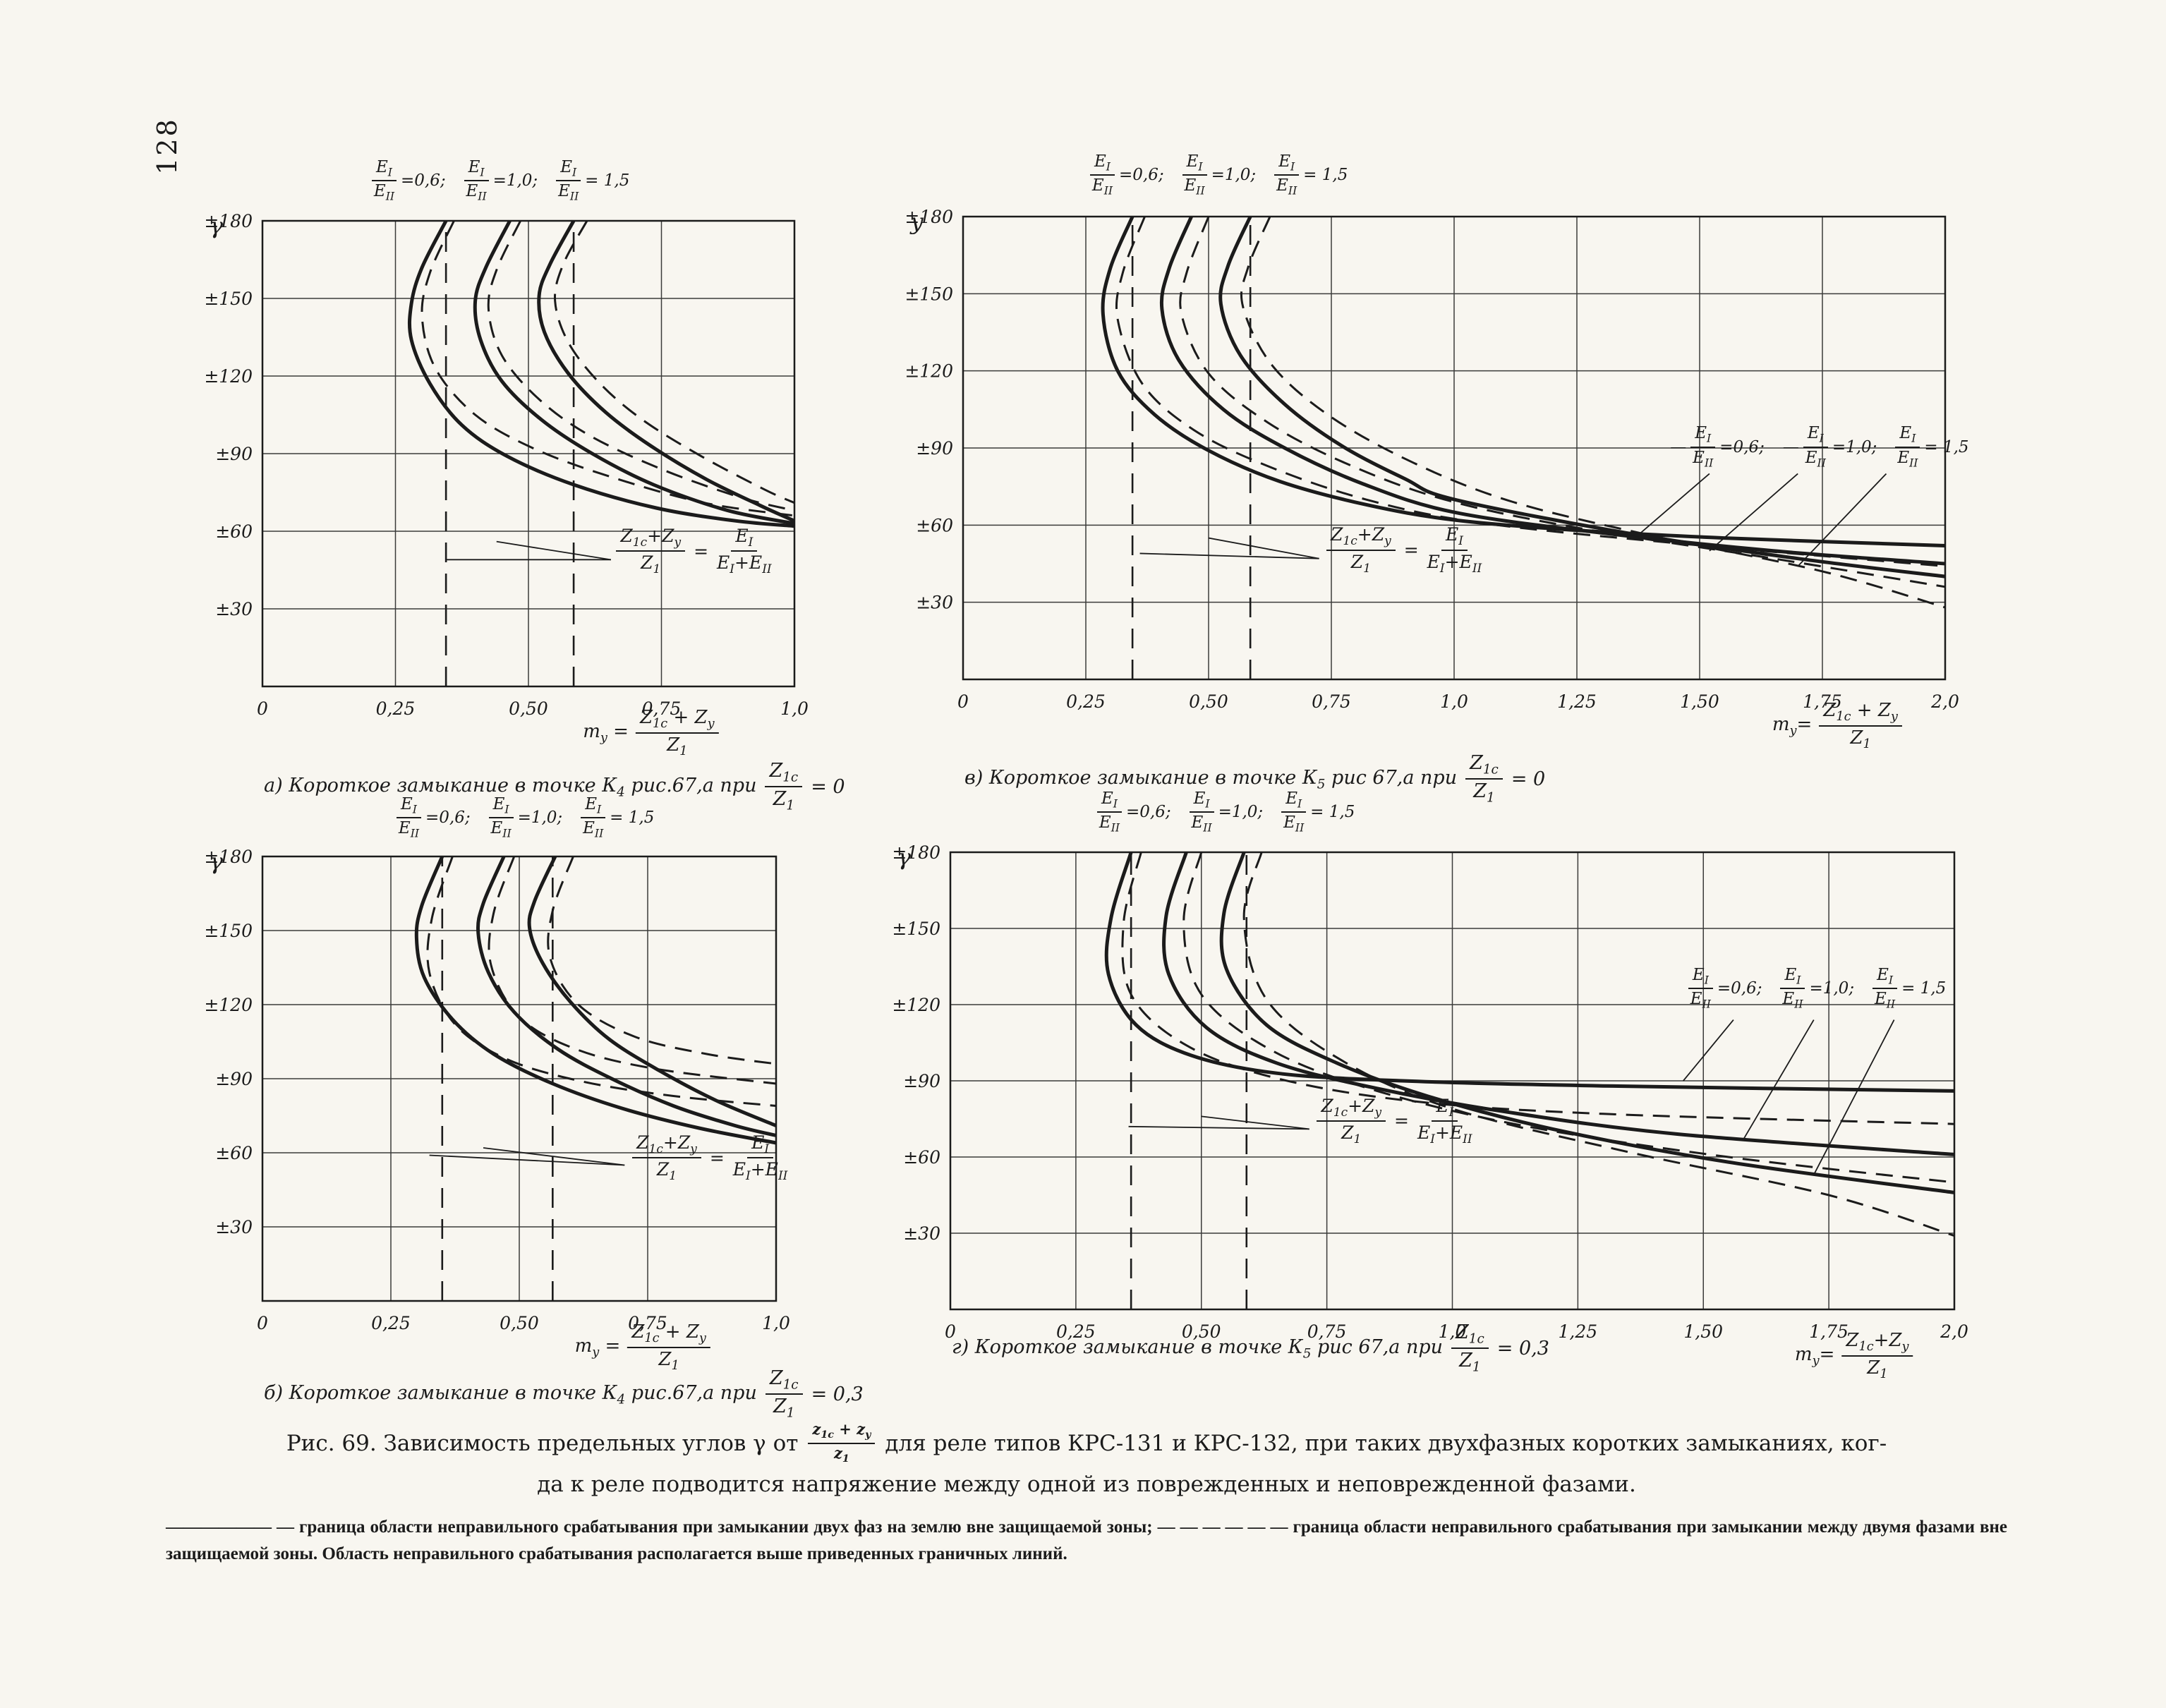 The width and height of the screenshot is (2166, 1708). I want to click on ratio-entry: — EI EII =1,0;, so click(1829, 447).